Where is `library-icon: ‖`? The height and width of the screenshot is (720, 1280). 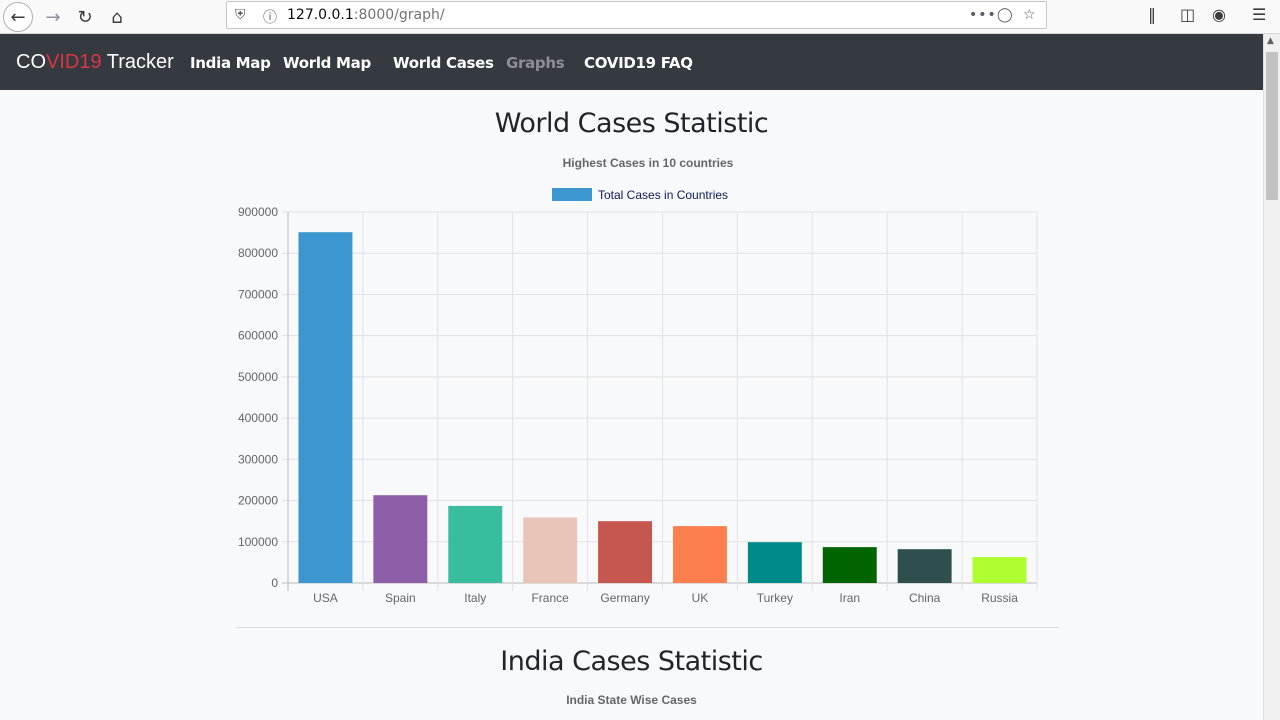
library-icon: ‖ is located at coordinates (1152, 14).